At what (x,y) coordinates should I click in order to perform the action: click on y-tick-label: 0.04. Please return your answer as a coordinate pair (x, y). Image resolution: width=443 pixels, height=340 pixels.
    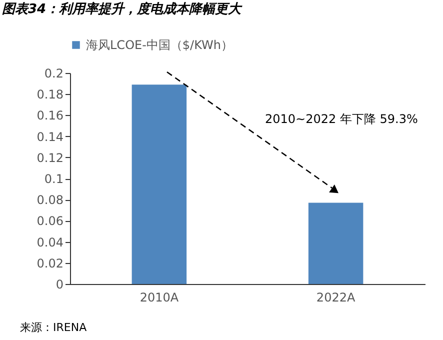
    Looking at the image, I should click on (50, 242).